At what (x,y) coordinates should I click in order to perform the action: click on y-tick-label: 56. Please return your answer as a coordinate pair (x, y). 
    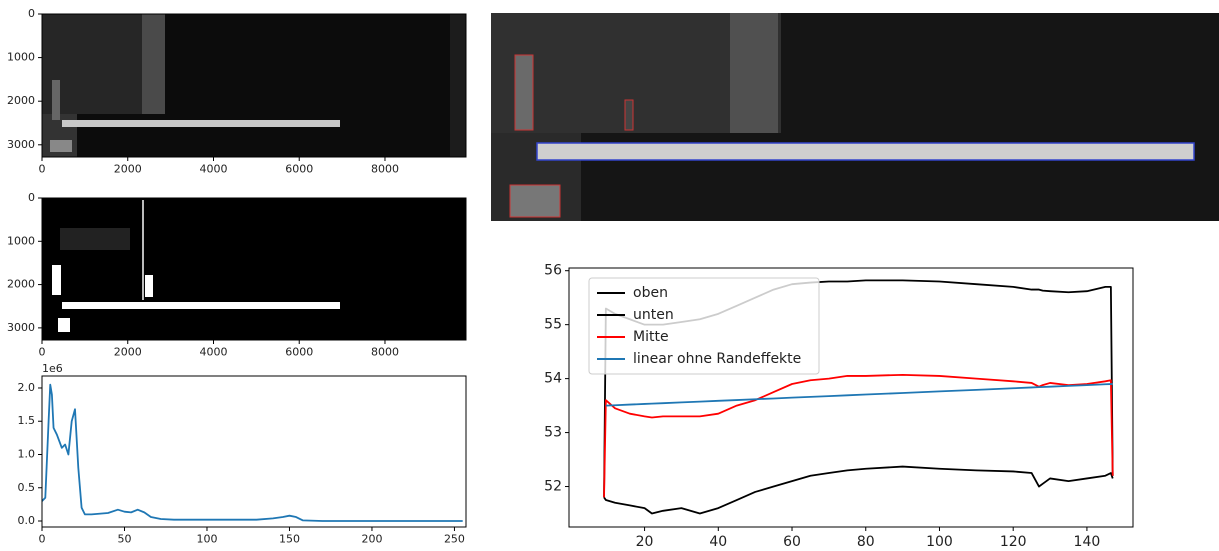
    Looking at the image, I should click on (553, 271).